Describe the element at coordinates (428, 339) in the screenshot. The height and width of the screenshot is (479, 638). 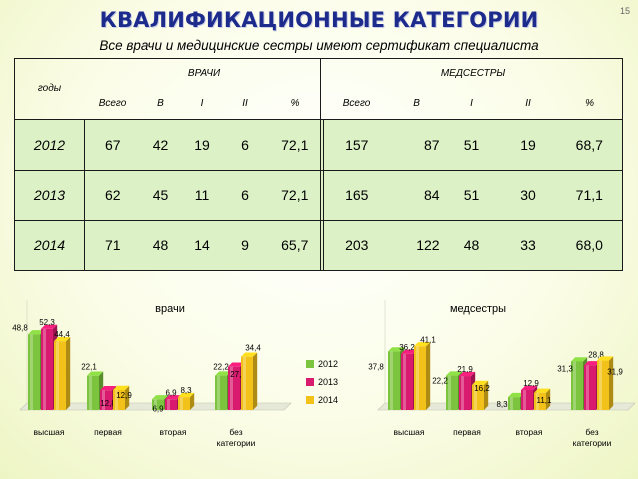
I see `data-label: 41,1` at that location.